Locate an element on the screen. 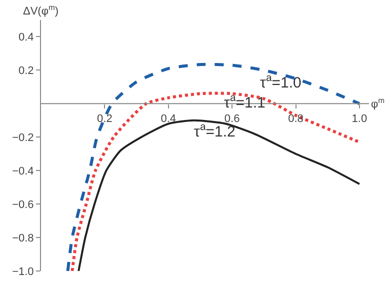  x-axis-title: φ$^{m}$ is located at coordinates (378, 103).